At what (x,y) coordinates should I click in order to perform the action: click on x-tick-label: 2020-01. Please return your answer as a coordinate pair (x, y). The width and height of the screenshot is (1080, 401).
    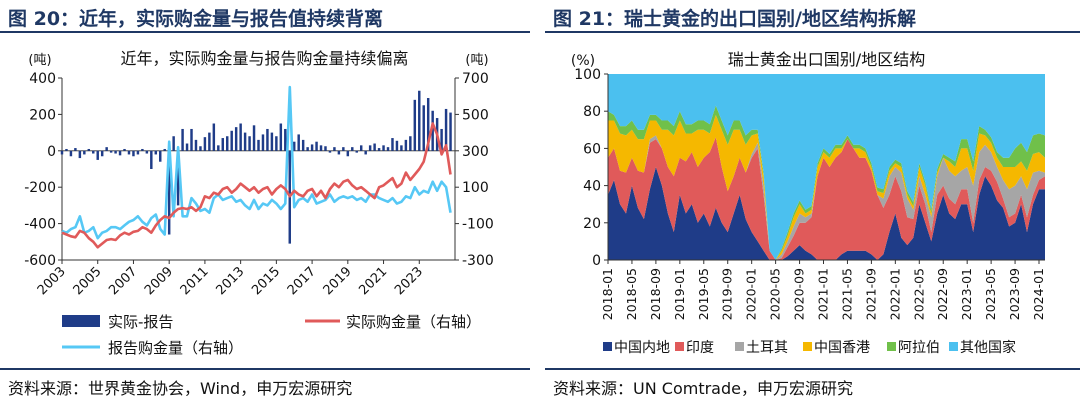
    Looking at the image, I should click on (751, 294).